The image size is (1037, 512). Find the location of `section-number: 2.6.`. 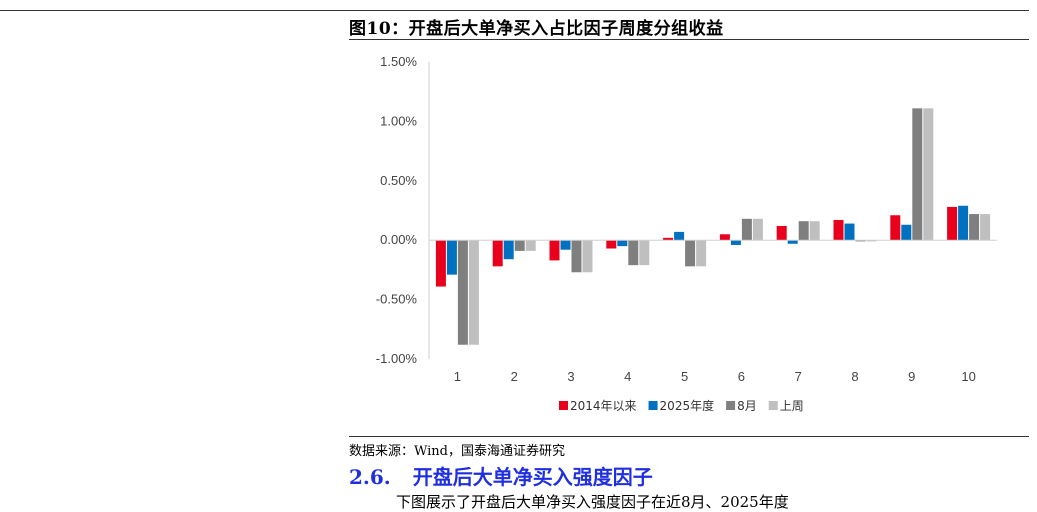

section-number: 2.6. is located at coordinates (370, 477).